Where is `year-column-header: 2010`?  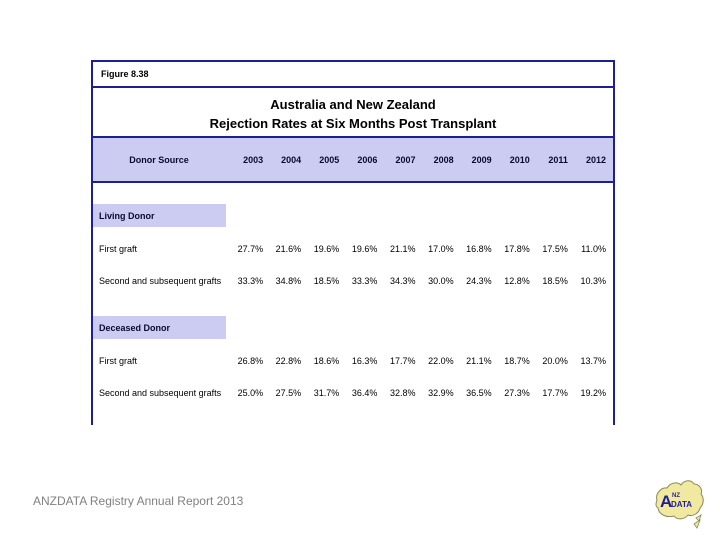 year-column-header: 2010 is located at coordinates (519, 159).